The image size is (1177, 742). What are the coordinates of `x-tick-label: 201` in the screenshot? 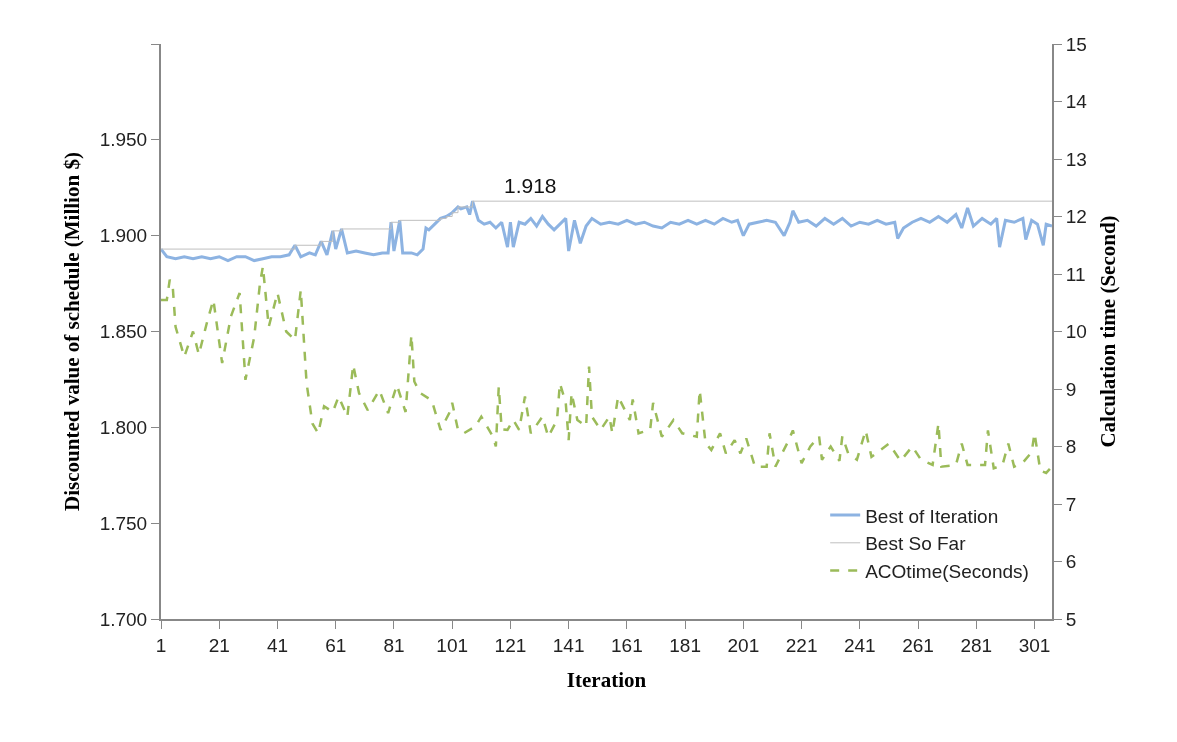 It's located at (743, 645).